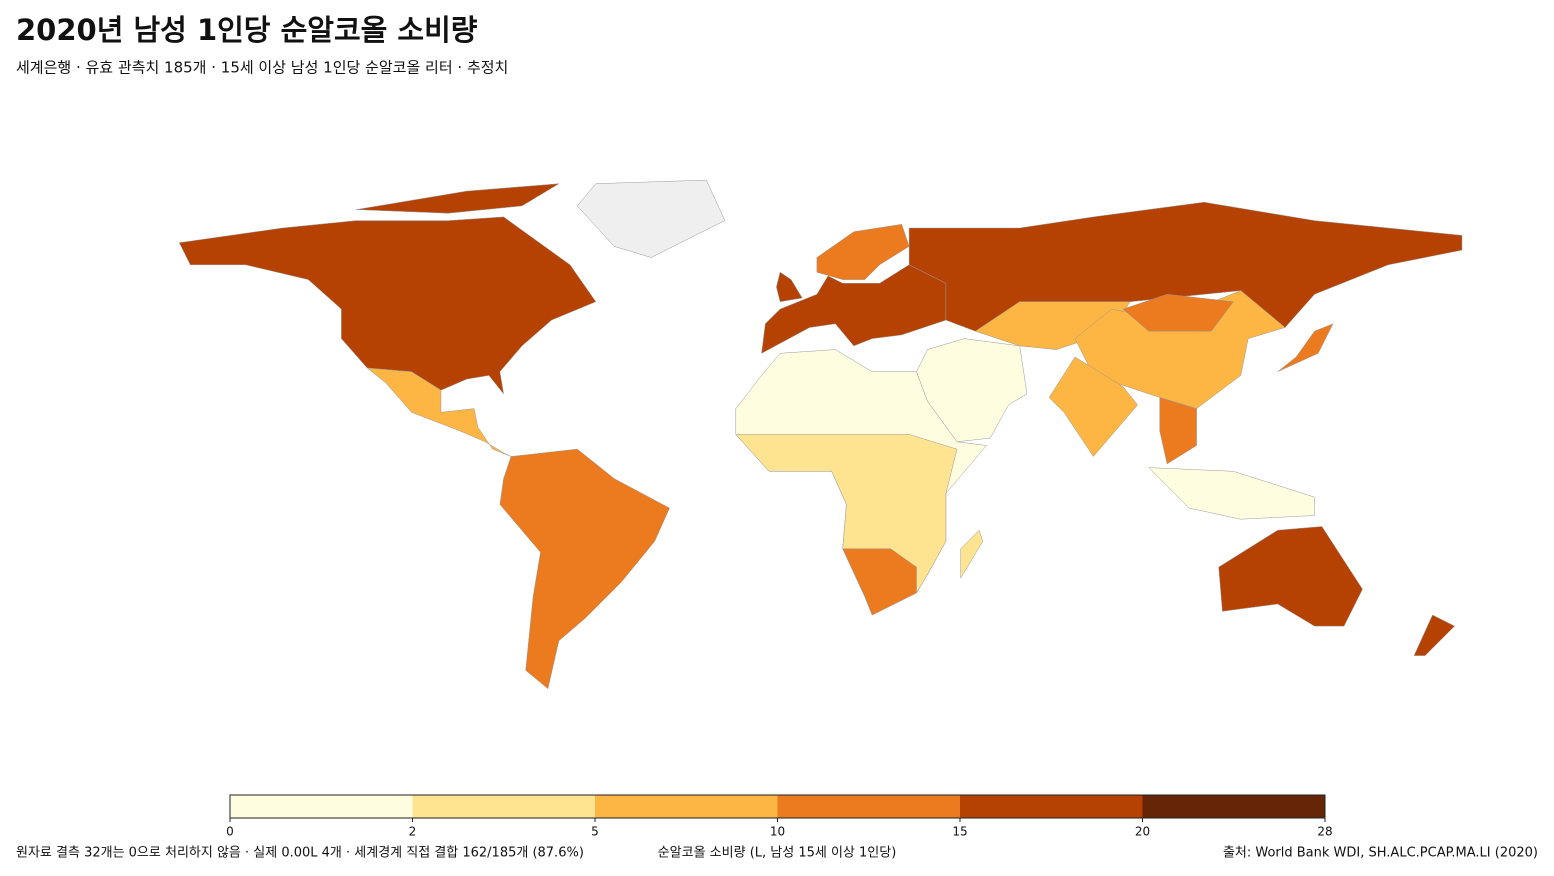  Describe the element at coordinates (230, 832) in the screenshot. I see `colorbar-tick-label: 0` at that location.